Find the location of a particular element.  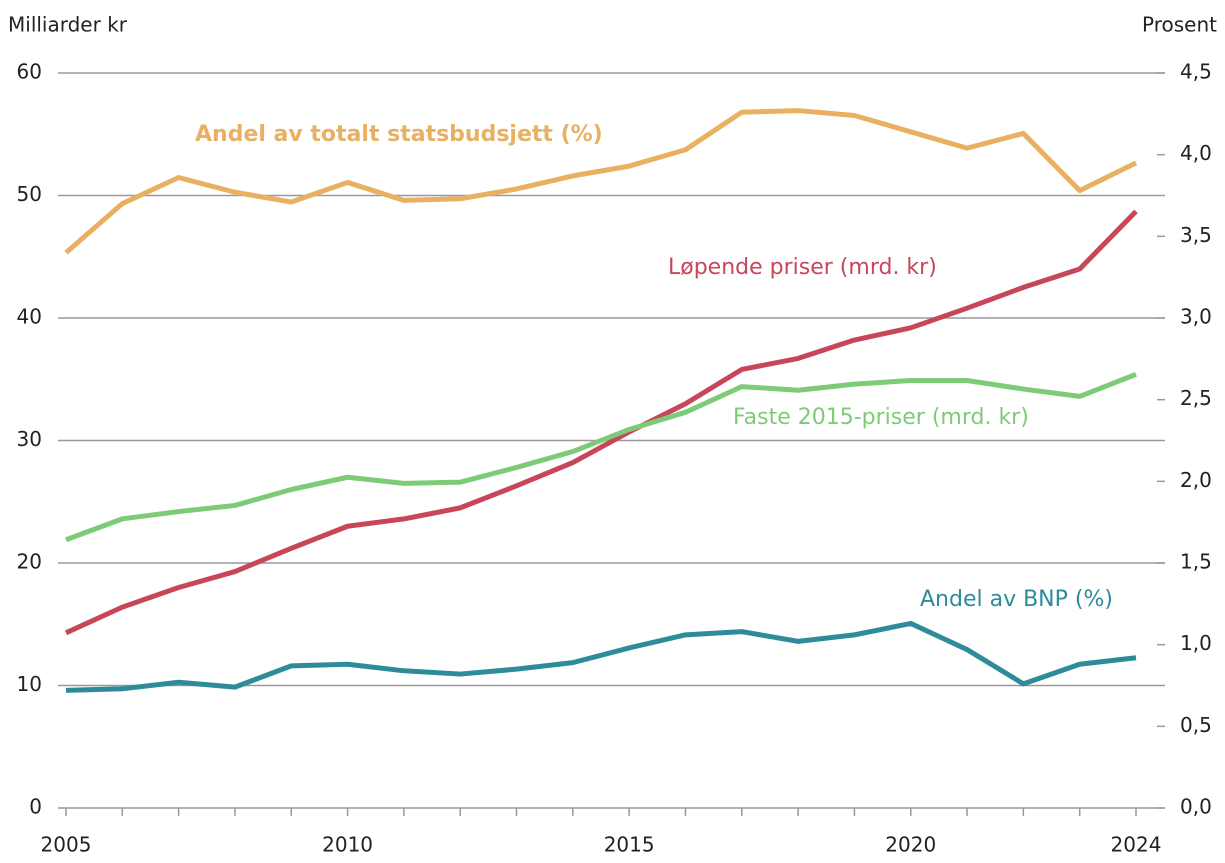

series-label: Løpende priser (mrd. kr) is located at coordinates (802, 267).